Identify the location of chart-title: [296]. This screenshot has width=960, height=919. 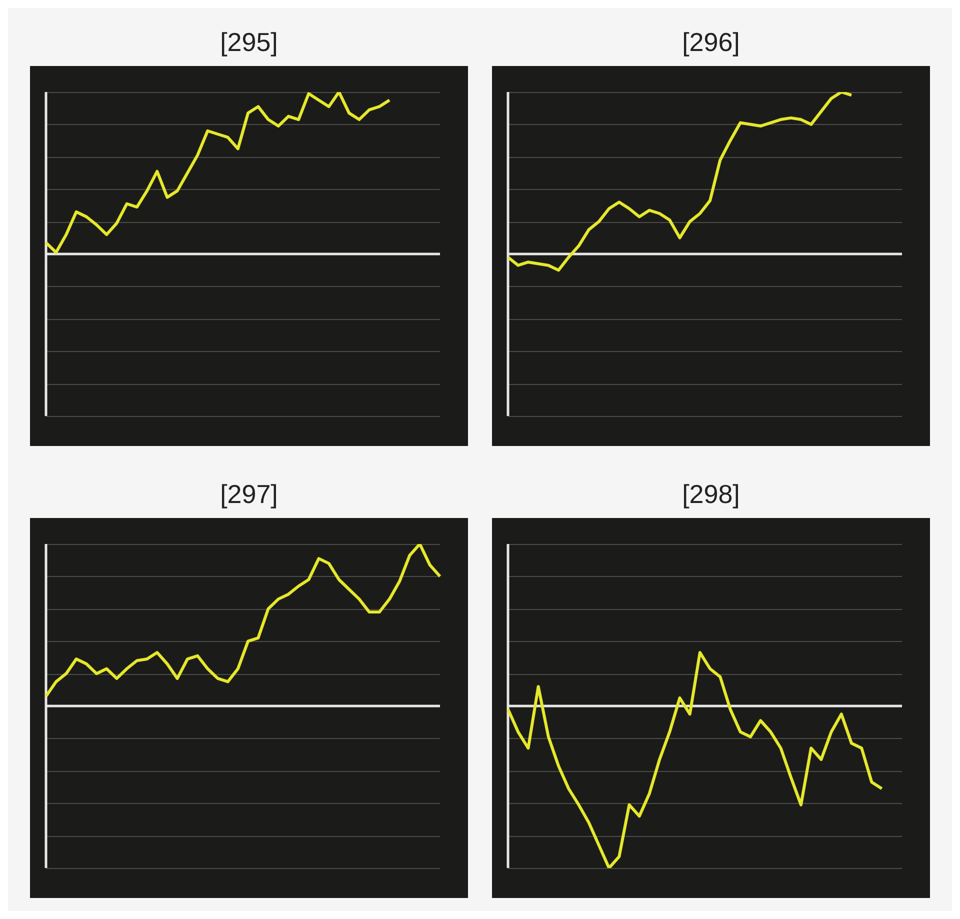
(711, 42).